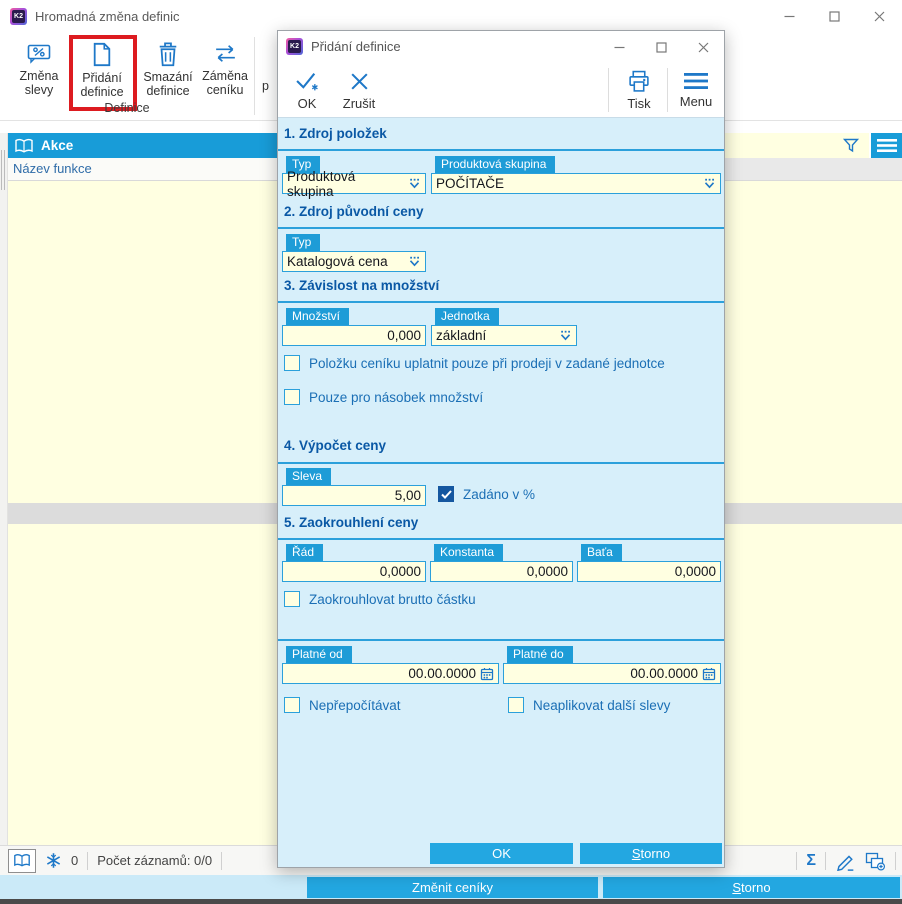  I want to click on highlight-box: Přidání definice, so click(103, 73).